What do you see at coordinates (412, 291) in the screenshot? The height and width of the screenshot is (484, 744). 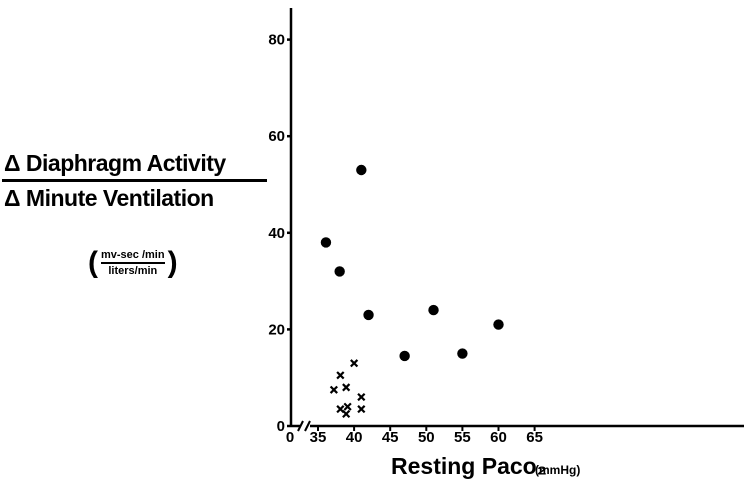 I see `data-points` at bounding box center [412, 291].